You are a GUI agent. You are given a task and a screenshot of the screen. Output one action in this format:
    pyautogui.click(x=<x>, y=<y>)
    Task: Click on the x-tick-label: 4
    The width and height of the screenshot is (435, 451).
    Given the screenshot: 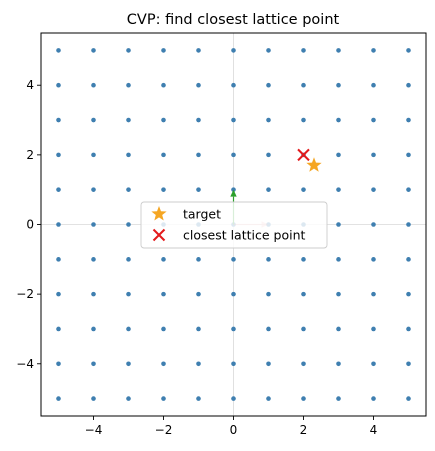 What is the action you would take?
    pyautogui.click(x=374, y=430)
    